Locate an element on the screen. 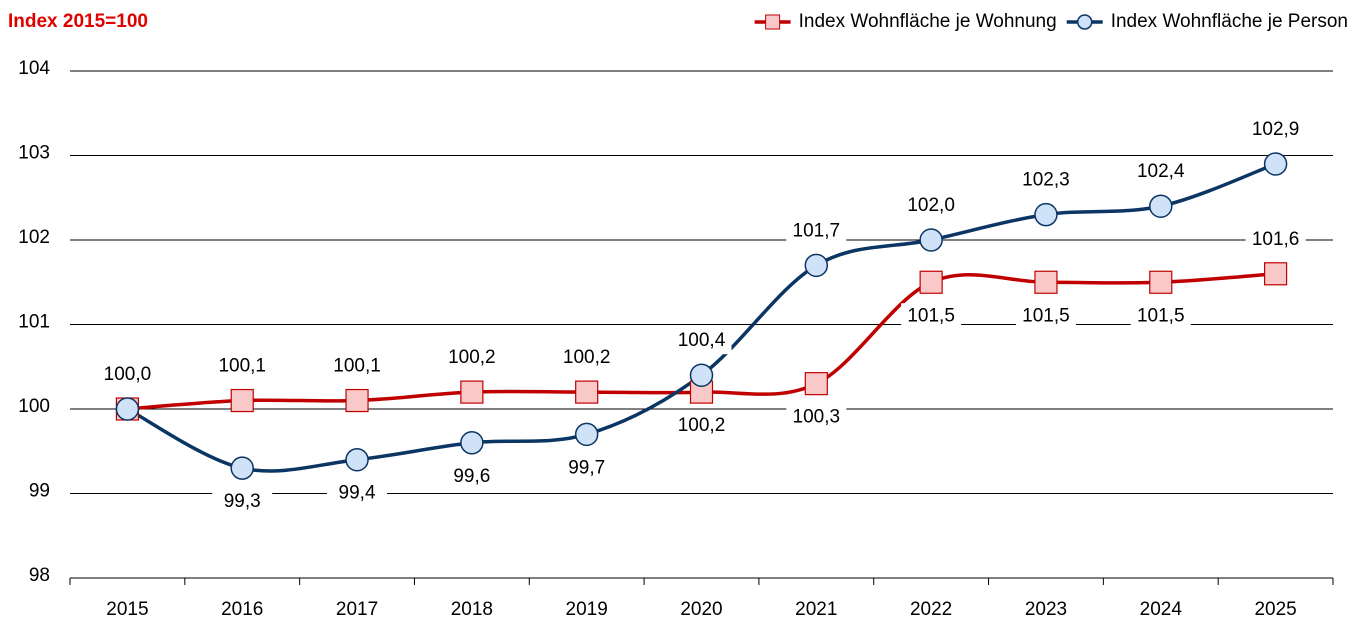 This screenshot has width=1359, height=626. y-tick-label: 102 is located at coordinates (34, 237).